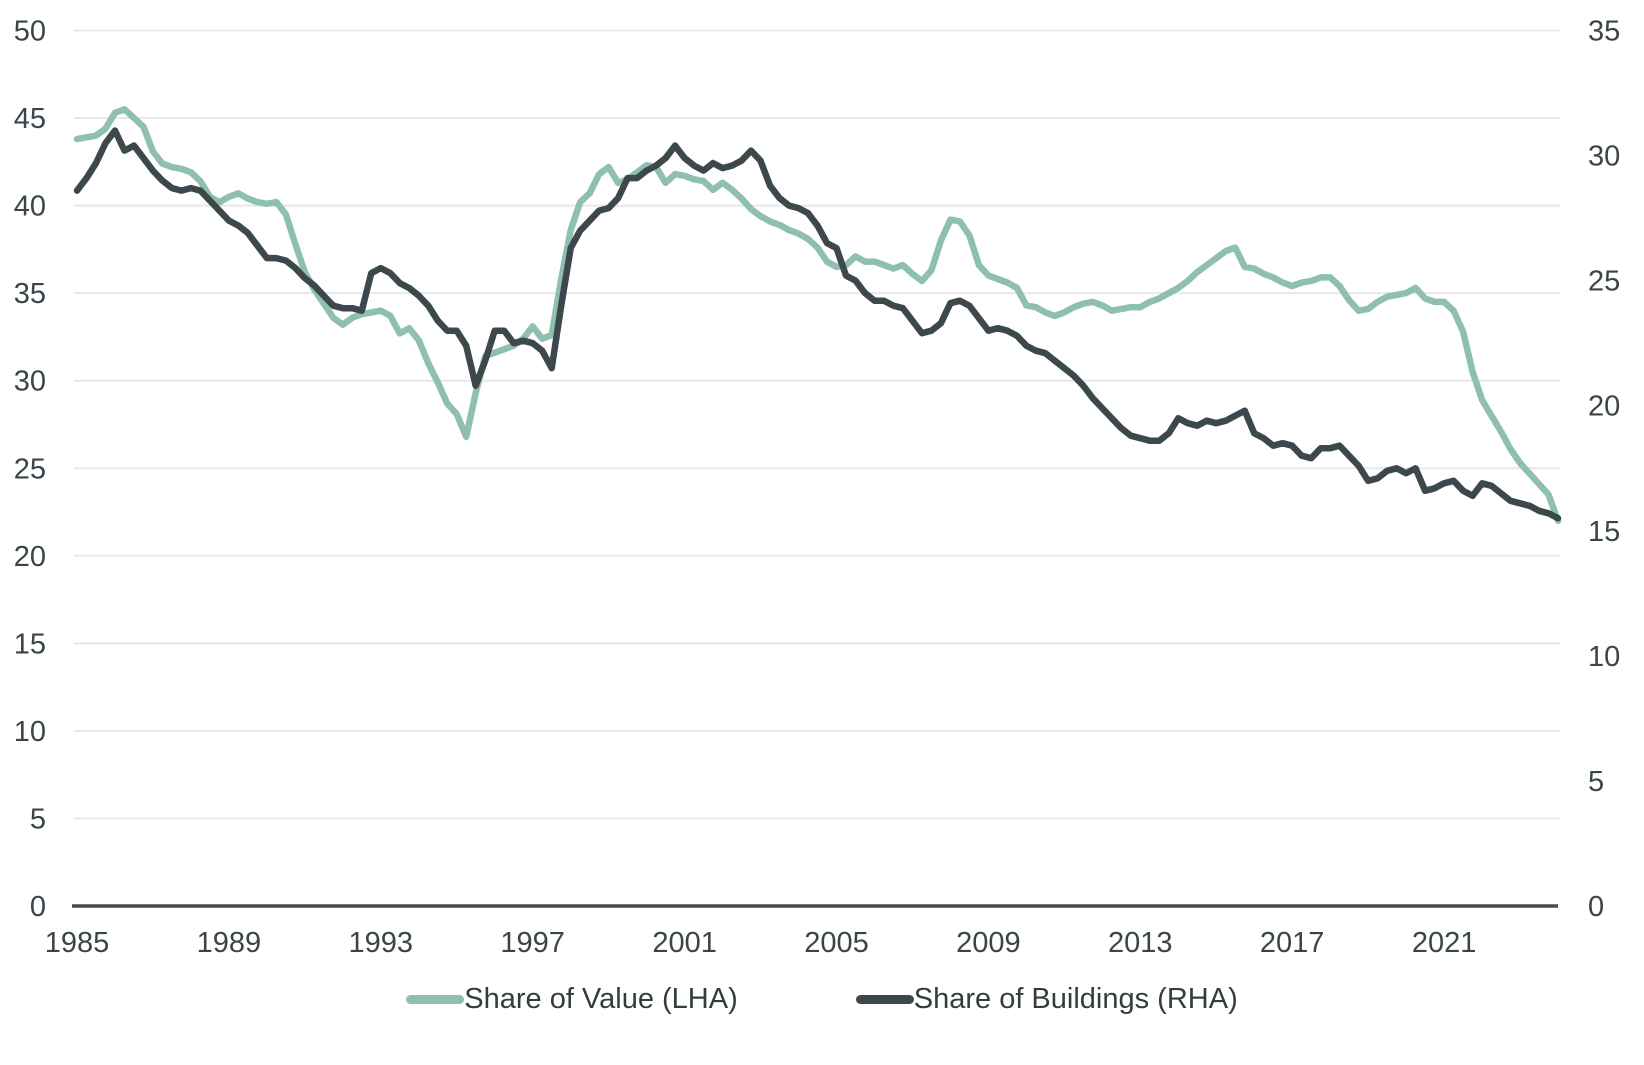 The width and height of the screenshot is (1644, 1065). What do you see at coordinates (988, 943) in the screenshot?
I see `x-axis-tick-label: 2009` at bounding box center [988, 943].